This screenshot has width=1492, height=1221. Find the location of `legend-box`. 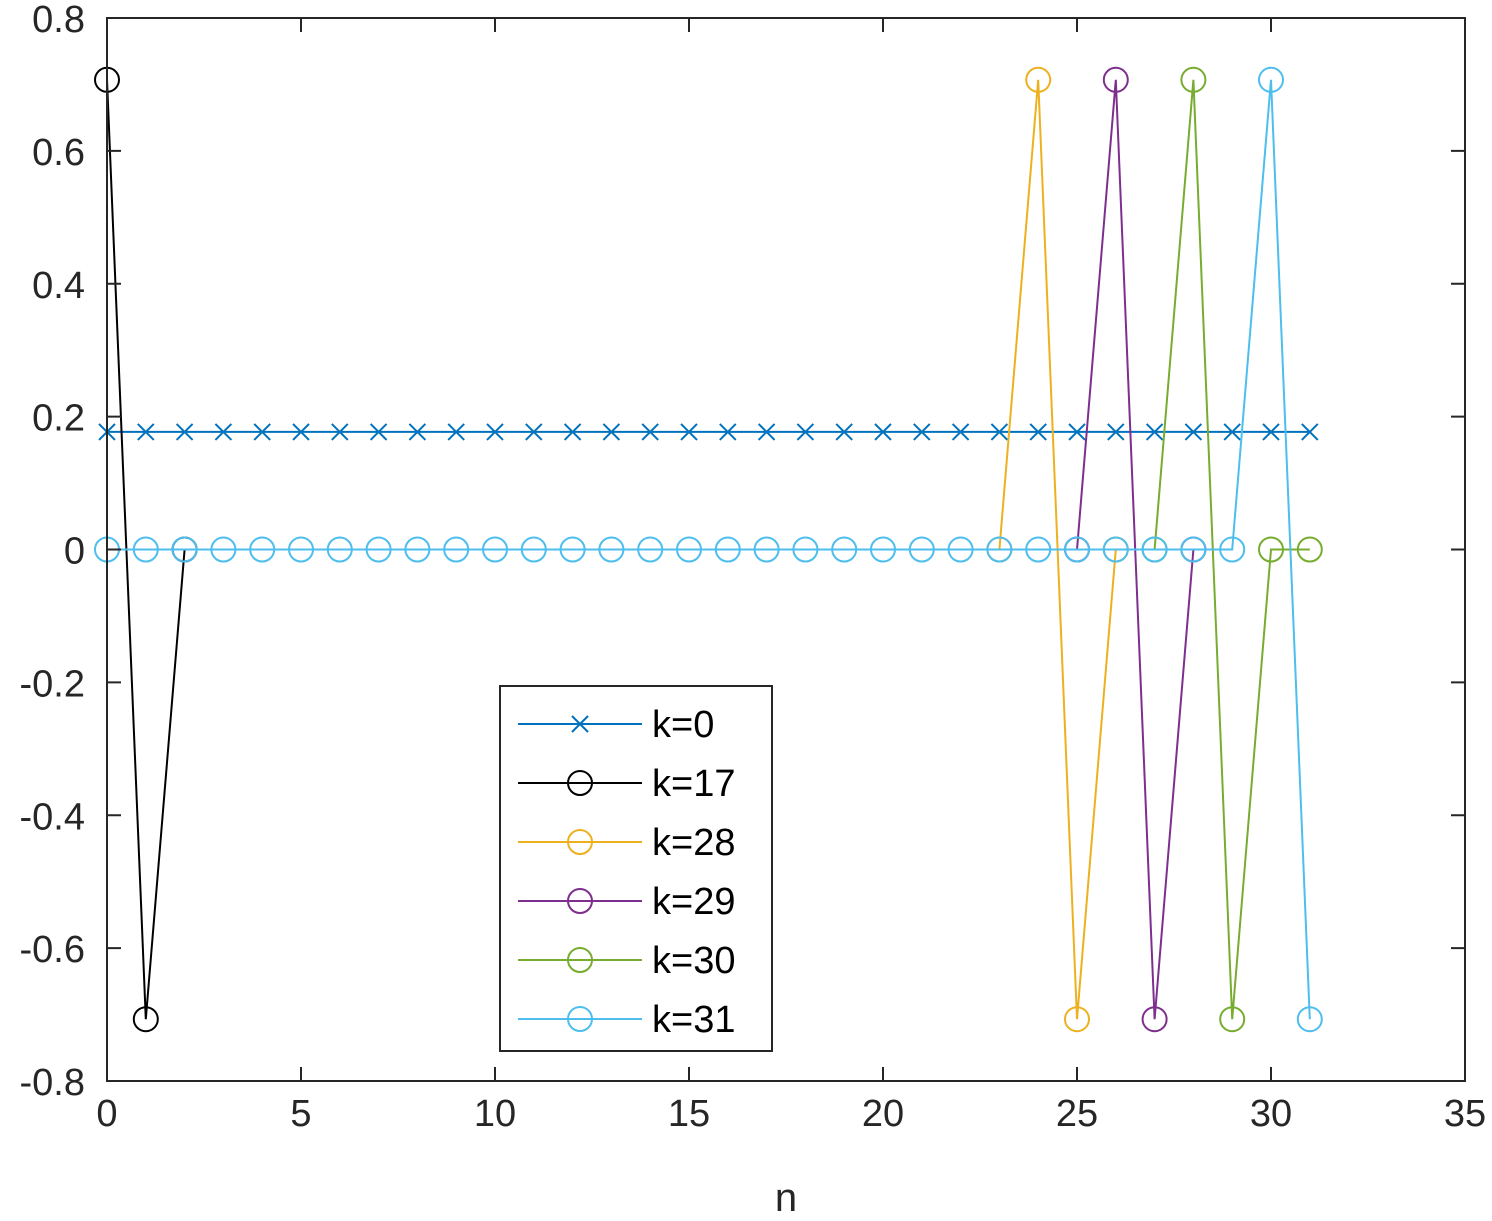

legend-box is located at coordinates (636, 868).